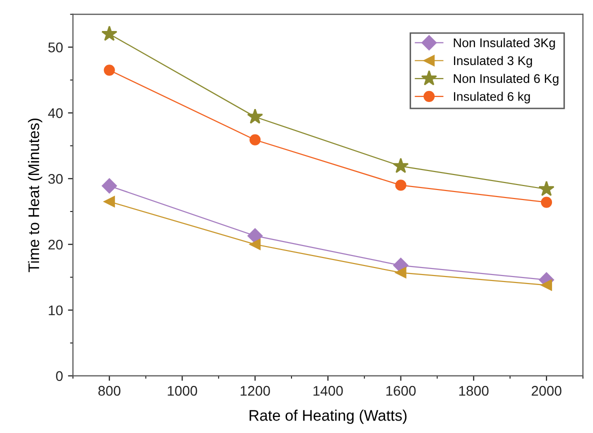 This screenshot has height=433, width=593. Describe the element at coordinates (255, 391) in the screenshot. I see `x-tick-label: 1200` at that location.